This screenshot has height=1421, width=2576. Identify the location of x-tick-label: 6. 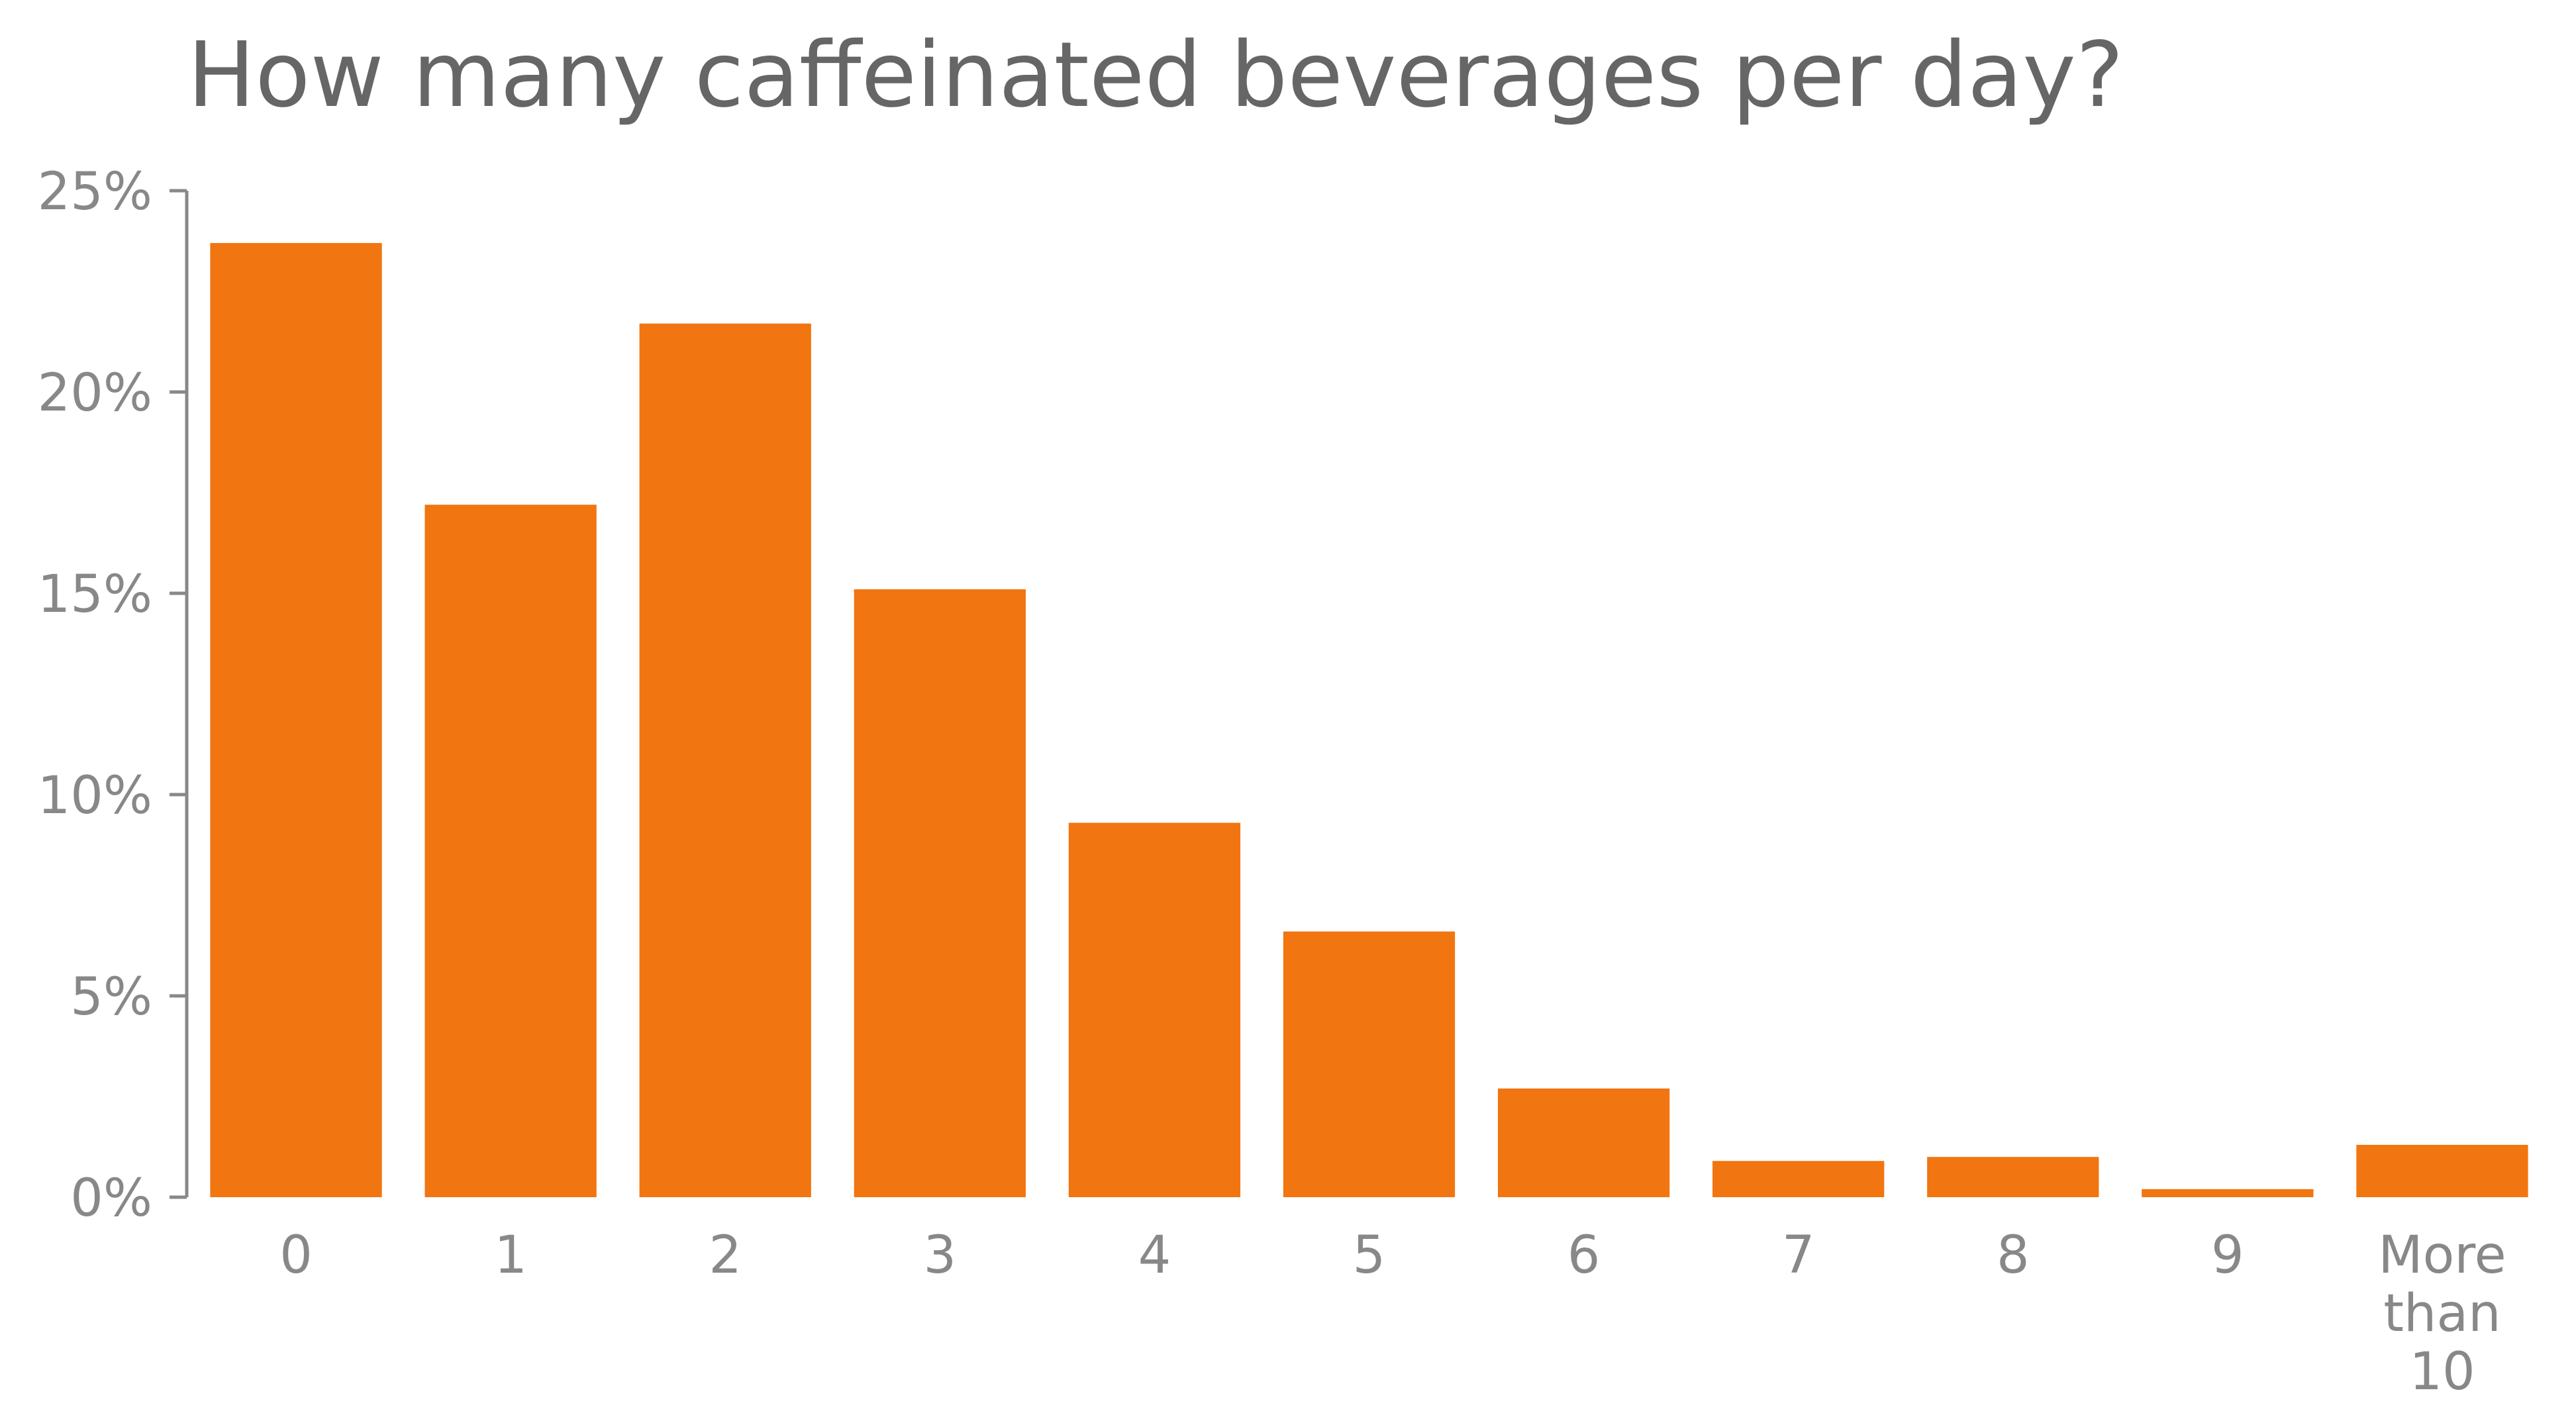
(1584, 1255).